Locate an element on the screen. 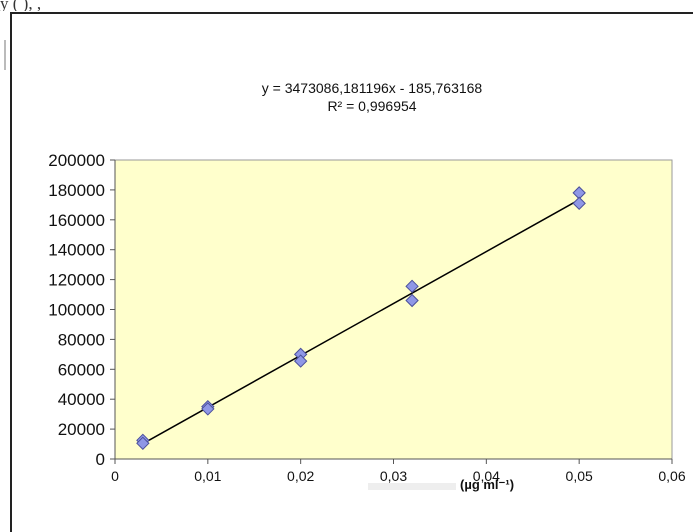 The image size is (696, 532). y-tick-label: 60000 is located at coordinates (81, 369).